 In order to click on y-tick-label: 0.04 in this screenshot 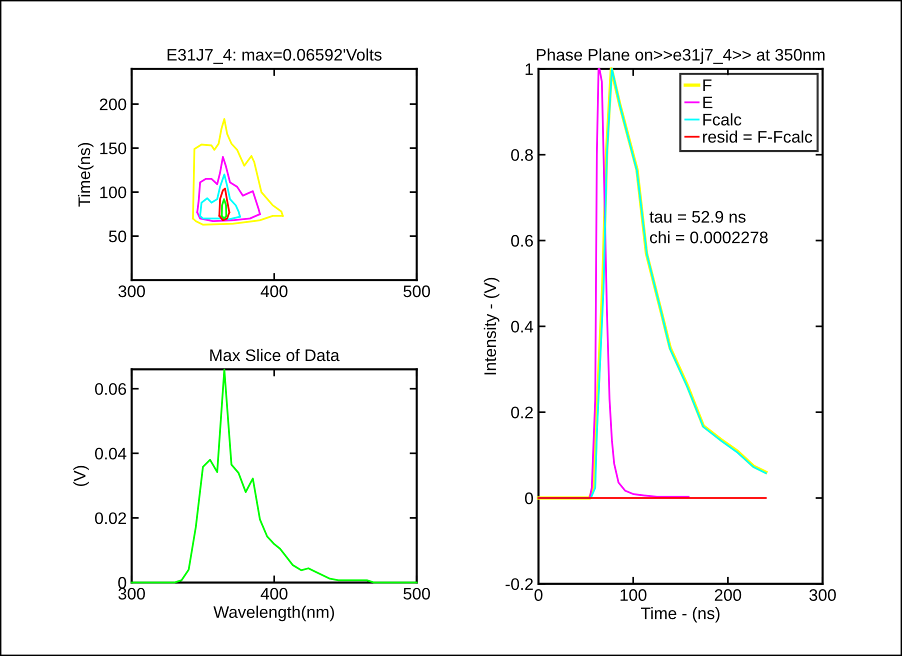, I will do `click(110, 454)`.